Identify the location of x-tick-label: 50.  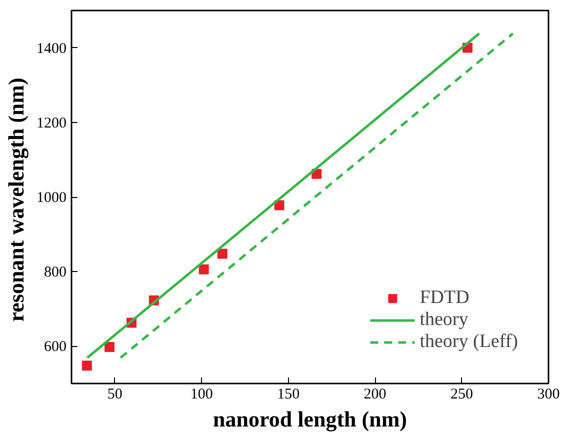
(114, 394).